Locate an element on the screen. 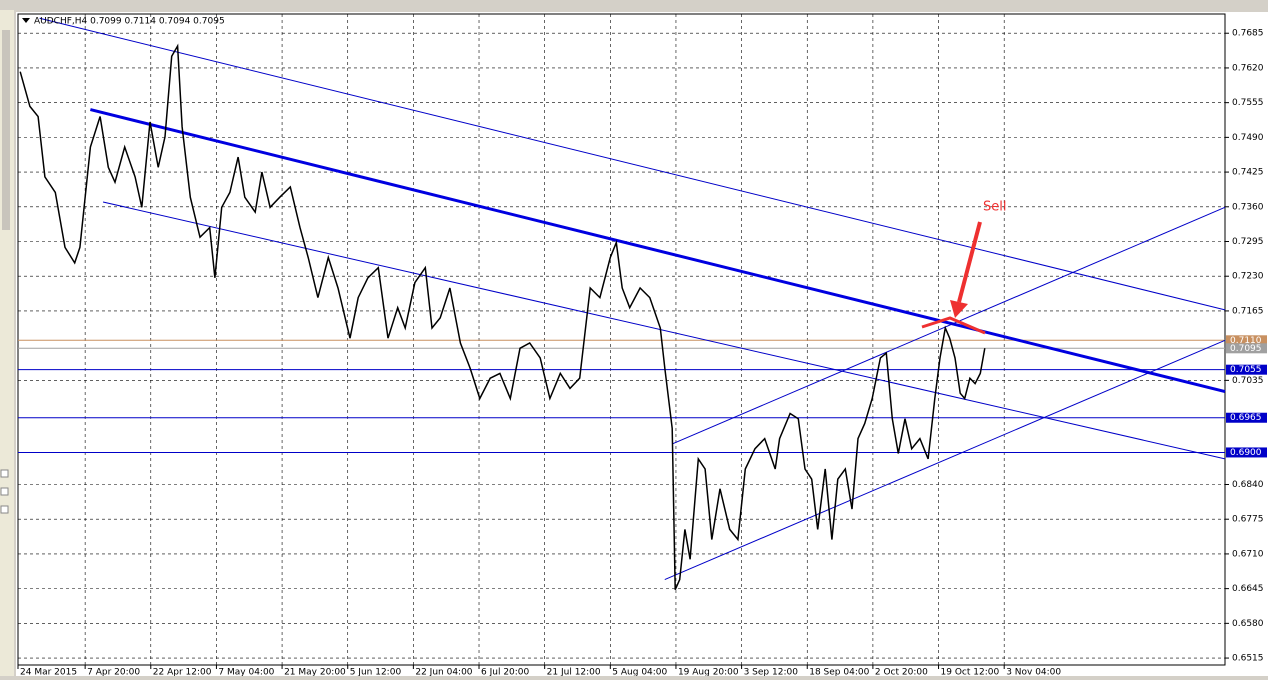 Image resolution: width=1268 pixels, height=680 pixels. x-tick-label: 22 Jun 04:00 is located at coordinates (443, 672).